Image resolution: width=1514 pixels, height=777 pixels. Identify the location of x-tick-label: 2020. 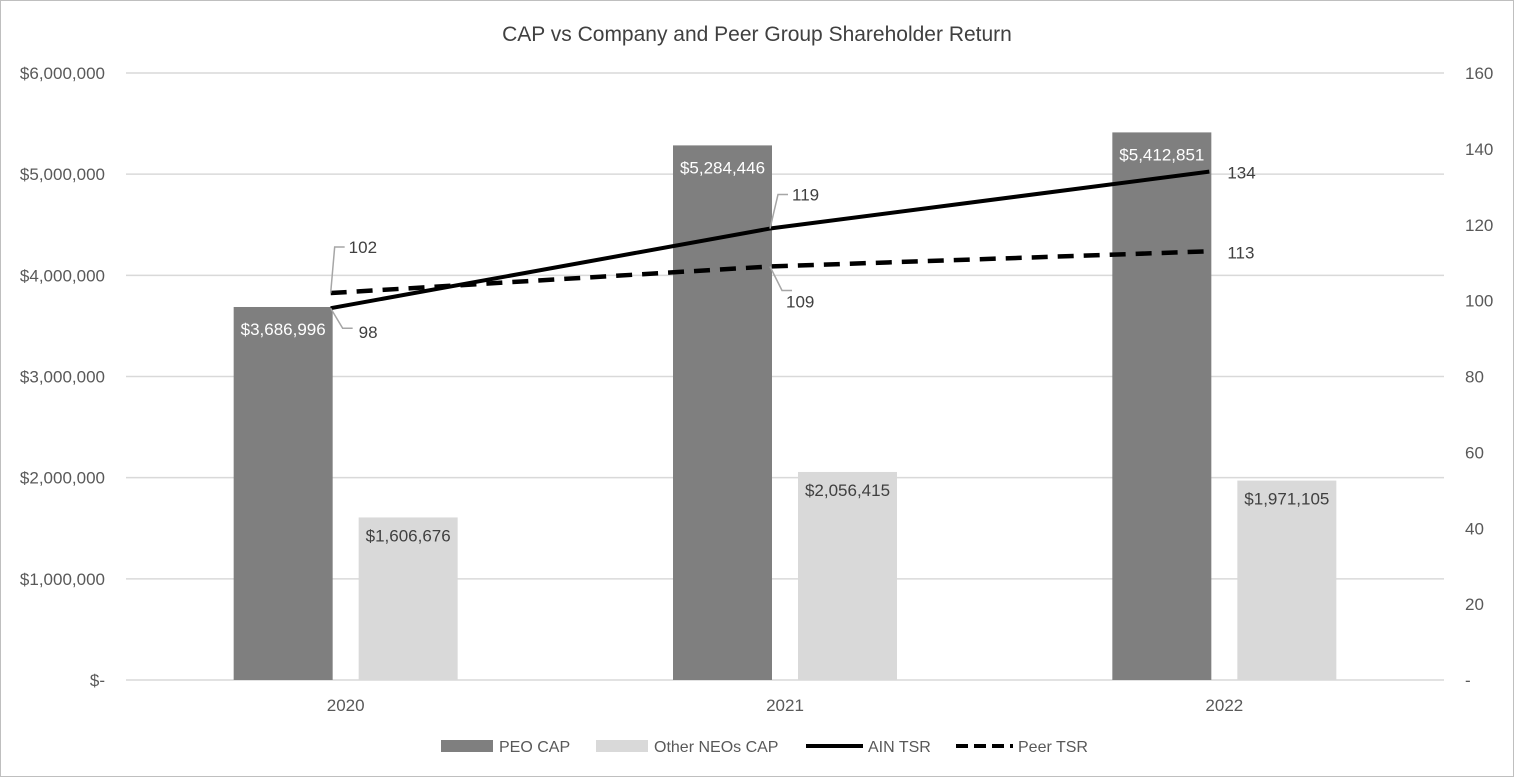
(346, 705).